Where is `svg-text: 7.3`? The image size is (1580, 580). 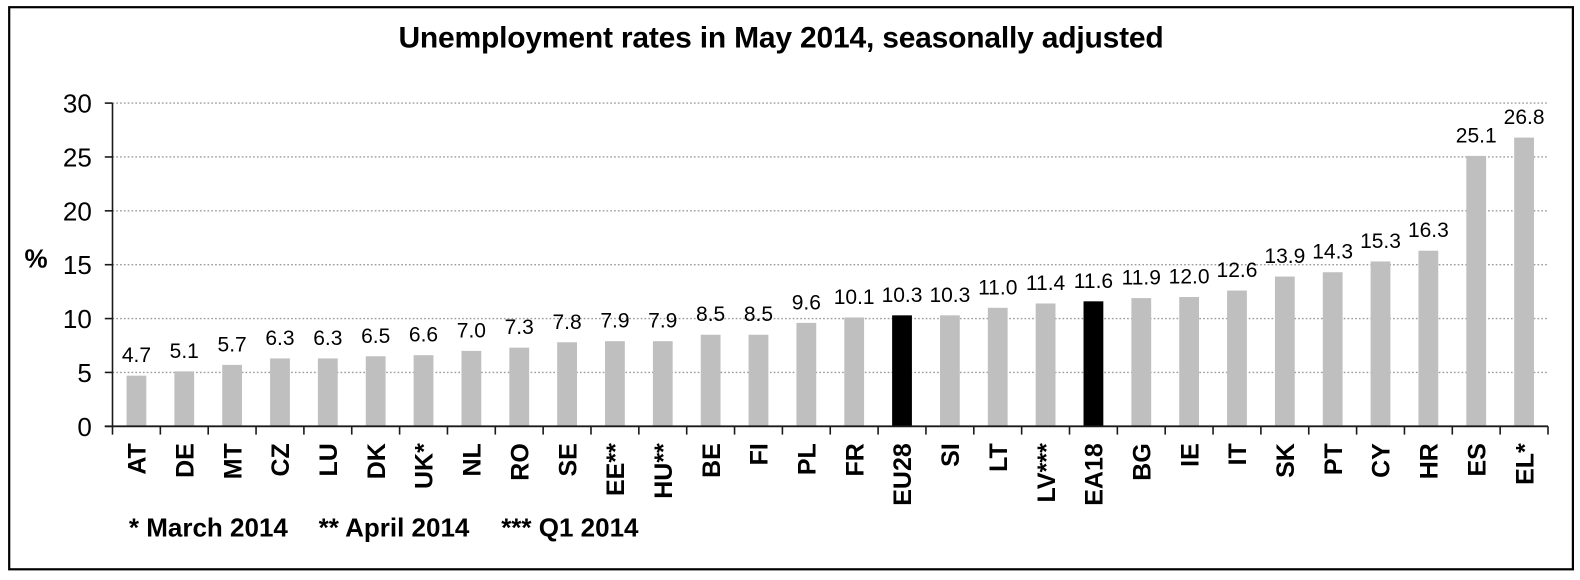 svg-text: 7.3 is located at coordinates (519, 327).